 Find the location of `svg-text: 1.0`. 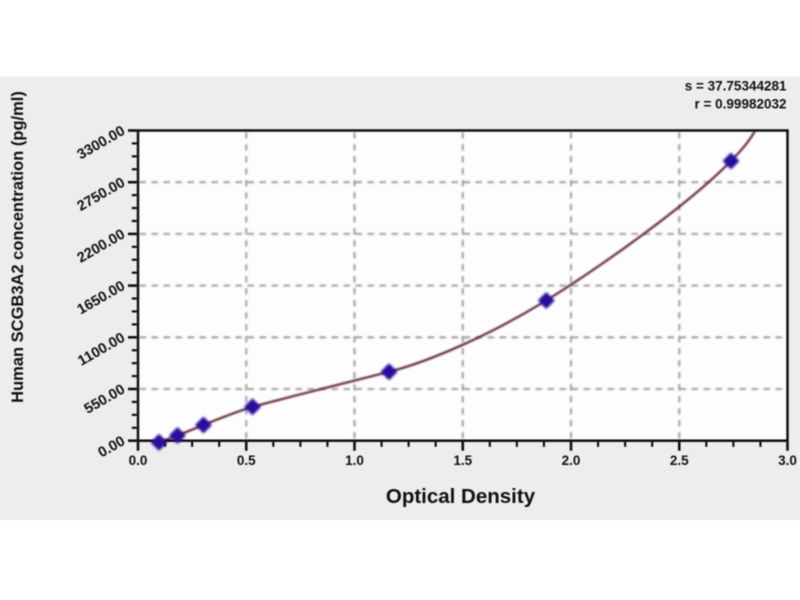

svg-text: 1.0 is located at coordinates (354, 460).